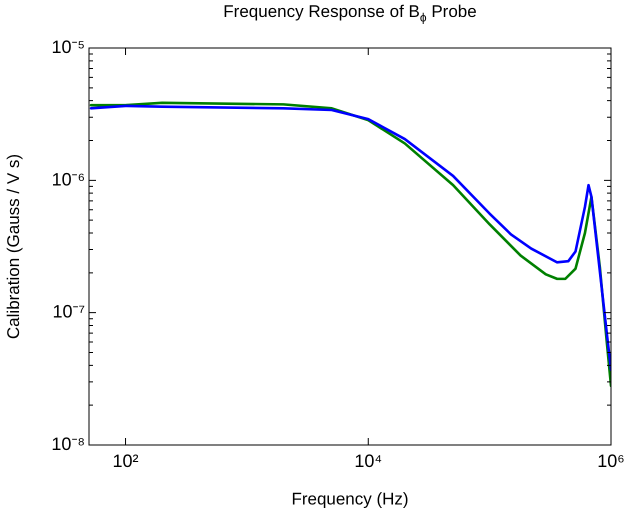 This screenshot has width=634, height=514. I want to click on chart-title: Frequency Response of B$_{ϕ}$ Probe, so click(350, 13).